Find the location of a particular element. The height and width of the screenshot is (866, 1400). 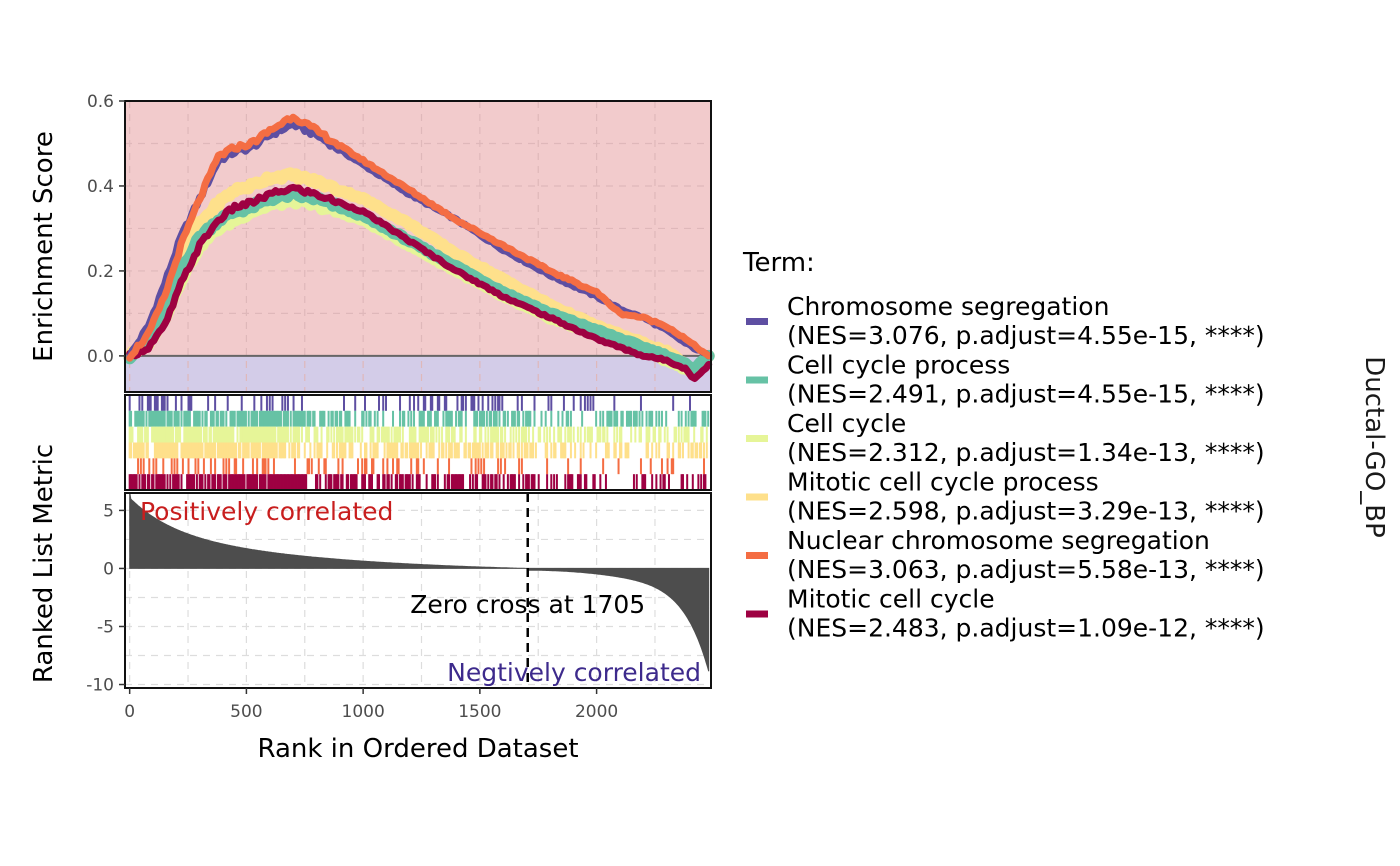

ranked-metric-area is located at coordinates (419, 582).